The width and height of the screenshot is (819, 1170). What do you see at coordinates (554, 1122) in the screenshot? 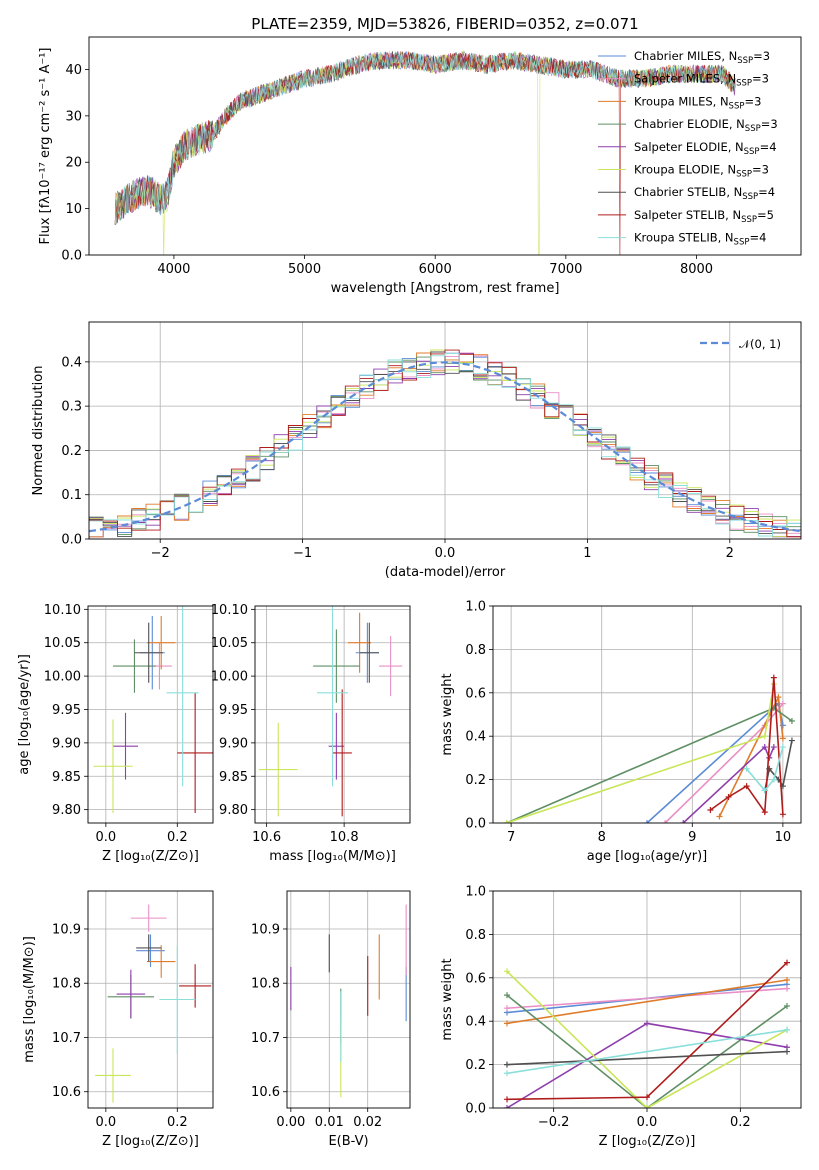
I see `x-tick-label: −0.2` at bounding box center [554, 1122].